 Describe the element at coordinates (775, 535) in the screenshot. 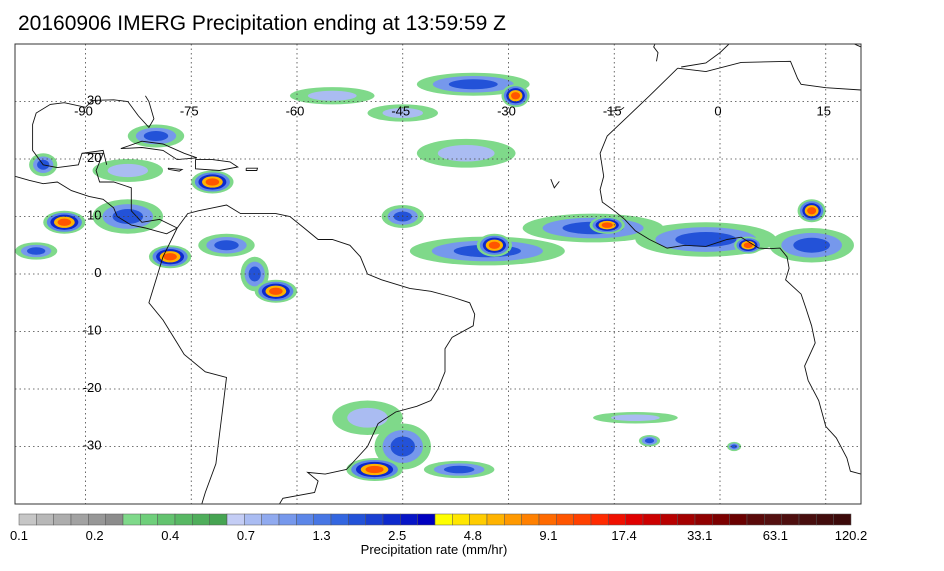

I see `colorbar-tick-label: 63.1` at that location.